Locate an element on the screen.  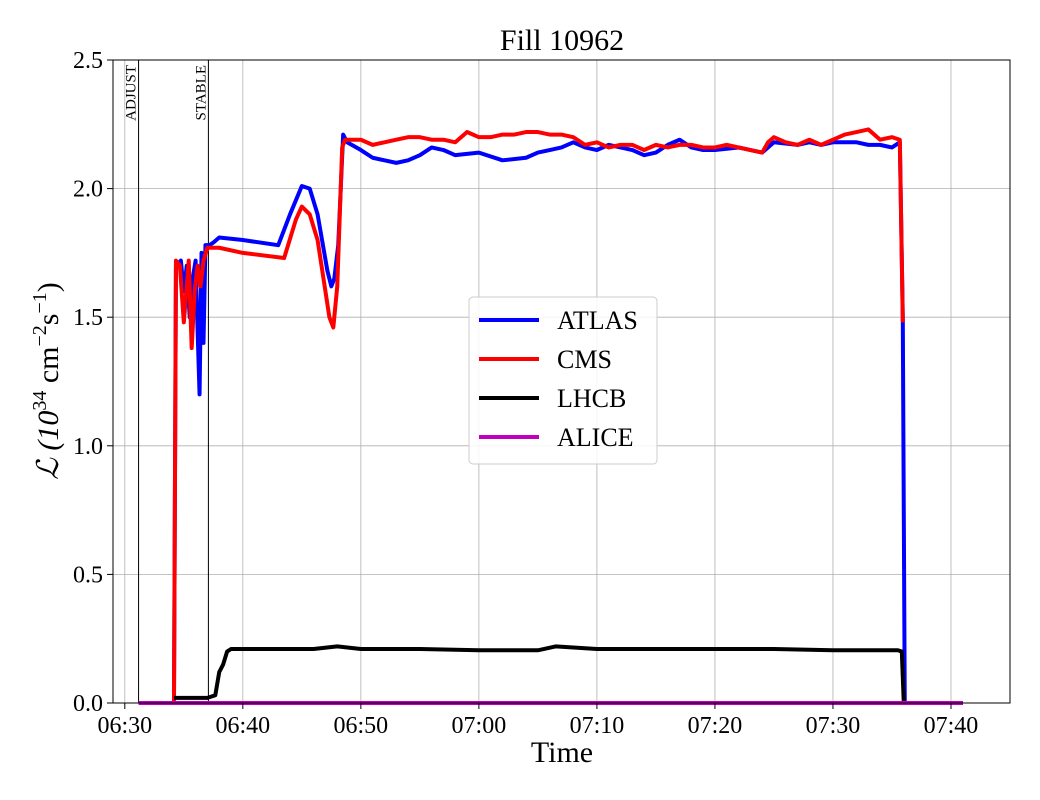
x-tick-label: 07:30 is located at coordinates (833, 726).